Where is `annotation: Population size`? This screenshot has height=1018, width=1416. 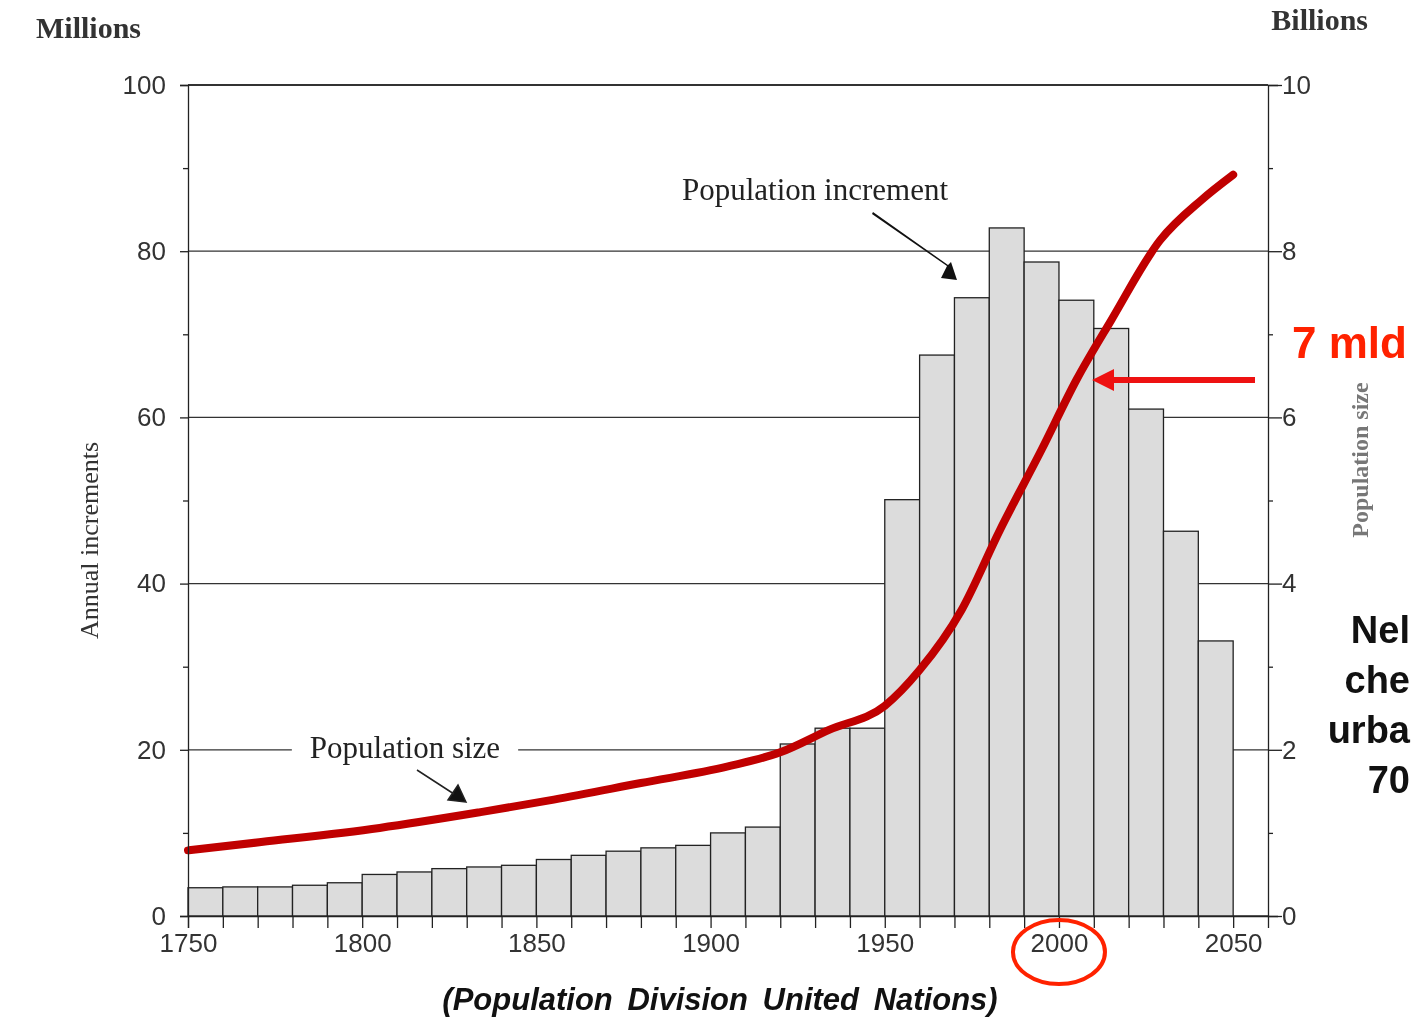 annotation: Population size is located at coordinates (405, 747).